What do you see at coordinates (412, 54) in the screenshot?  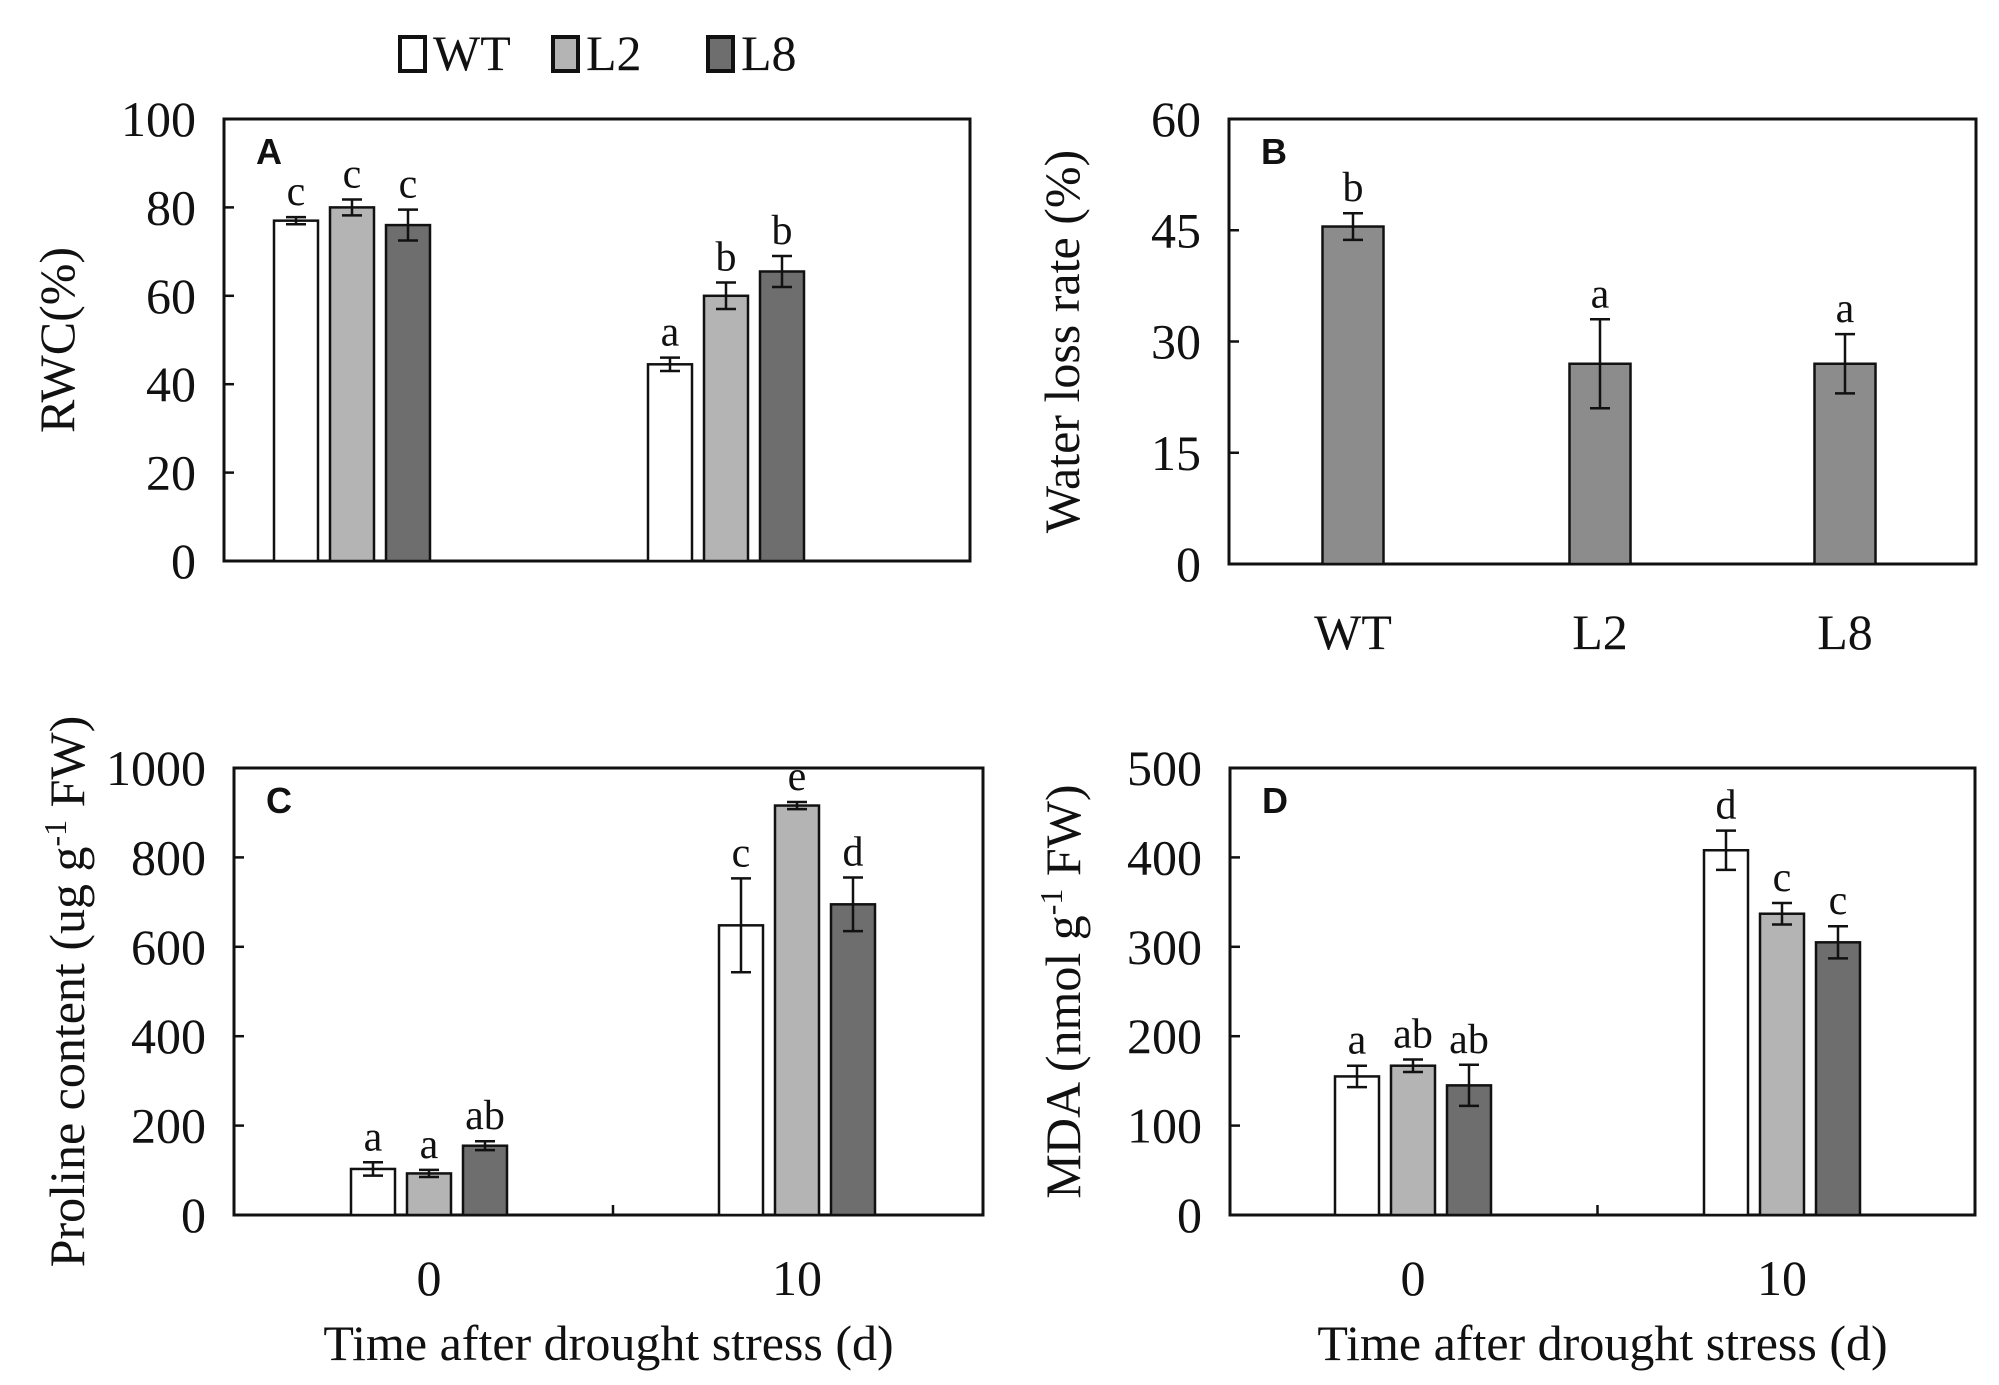 I see `legend-swatch-wt` at bounding box center [412, 54].